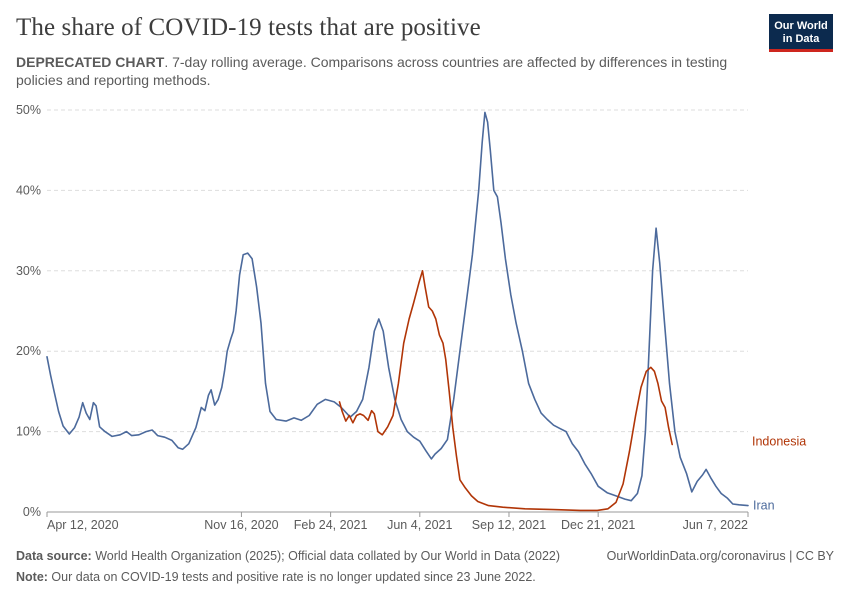 This screenshot has height=600, width=850. I want to click on y-tick-label: 40%, so click(28, 190).